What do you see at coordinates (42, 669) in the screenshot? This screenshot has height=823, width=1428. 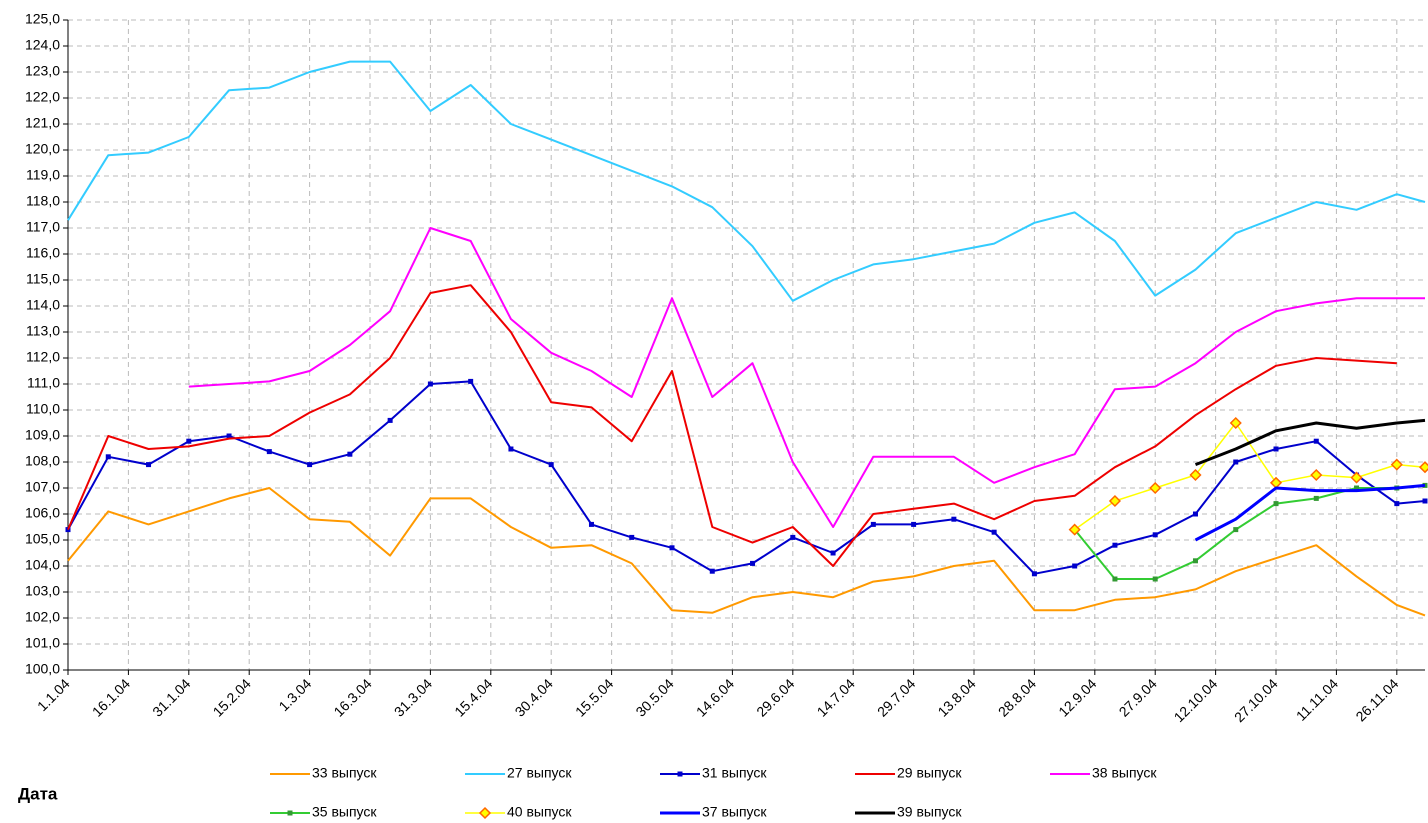 I see `y-tick-label: 100,0` at bounding box center [42, 669].